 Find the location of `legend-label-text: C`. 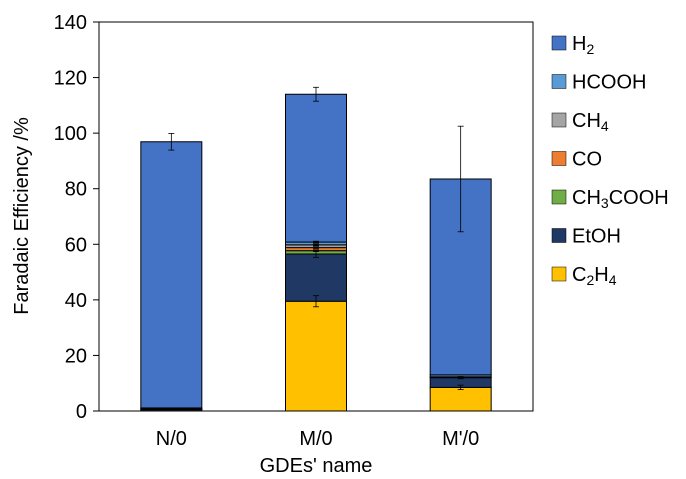

legend-label-text: C is located at coordinates (579, 275).